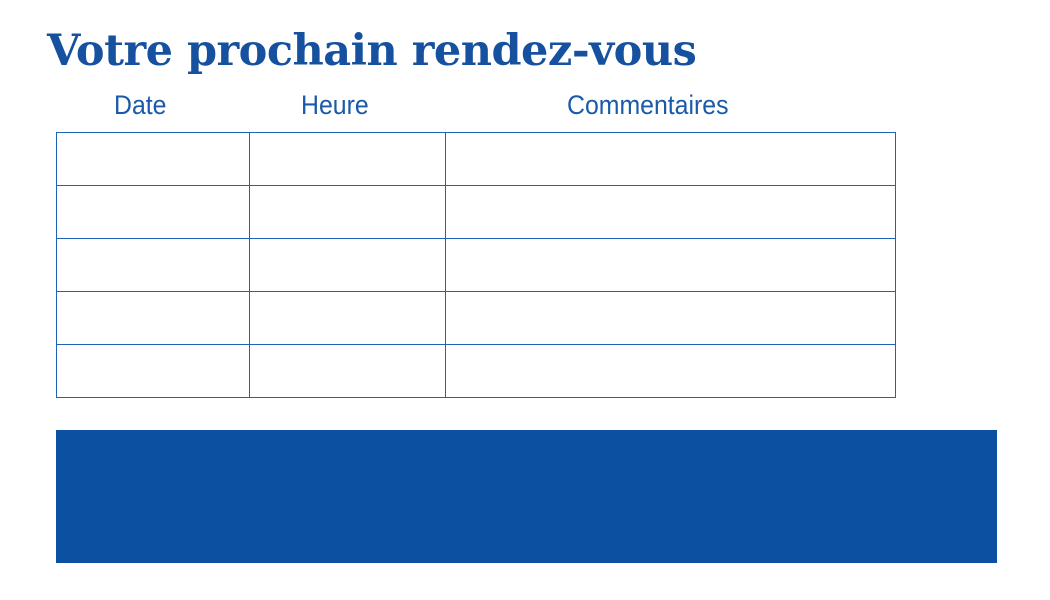  I want to click on column-header-heure: Heure, so click(335, 105).